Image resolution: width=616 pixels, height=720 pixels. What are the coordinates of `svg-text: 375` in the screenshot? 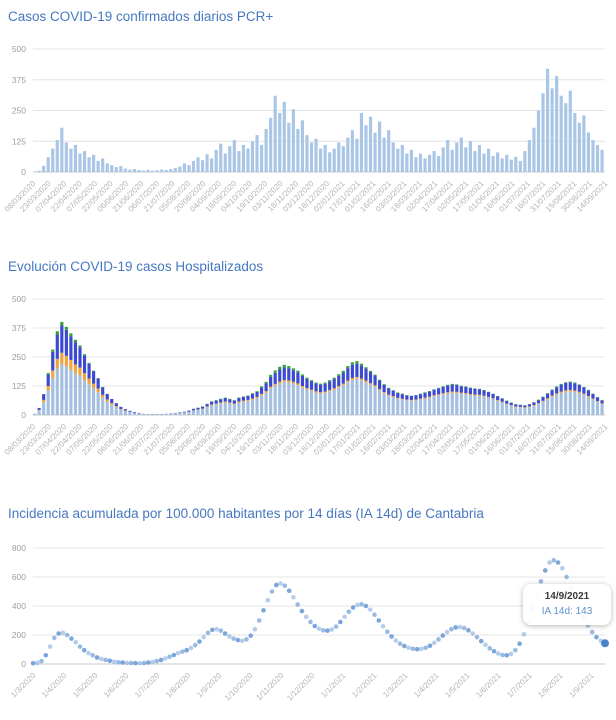 It's located at (19, 328).